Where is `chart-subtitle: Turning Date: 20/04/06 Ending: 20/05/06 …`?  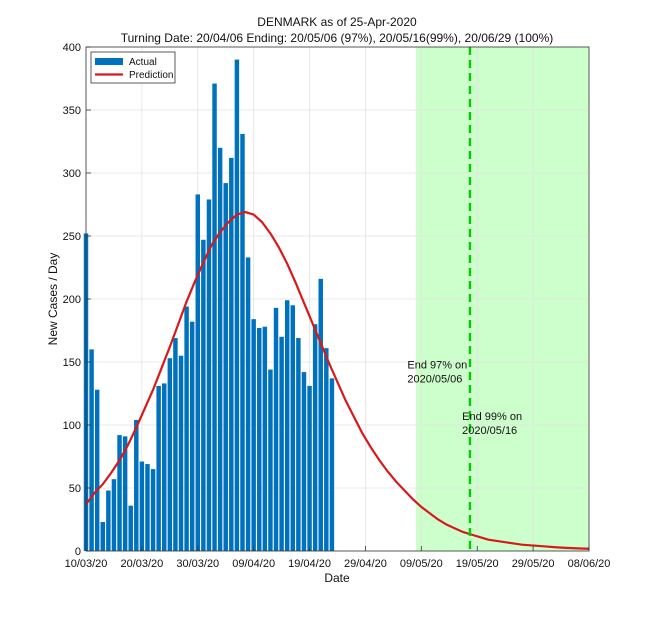
chart-subtitle: Turning Date: 20/04/06 Ending: 20/05/06 … is located at coordinates (337, 38).